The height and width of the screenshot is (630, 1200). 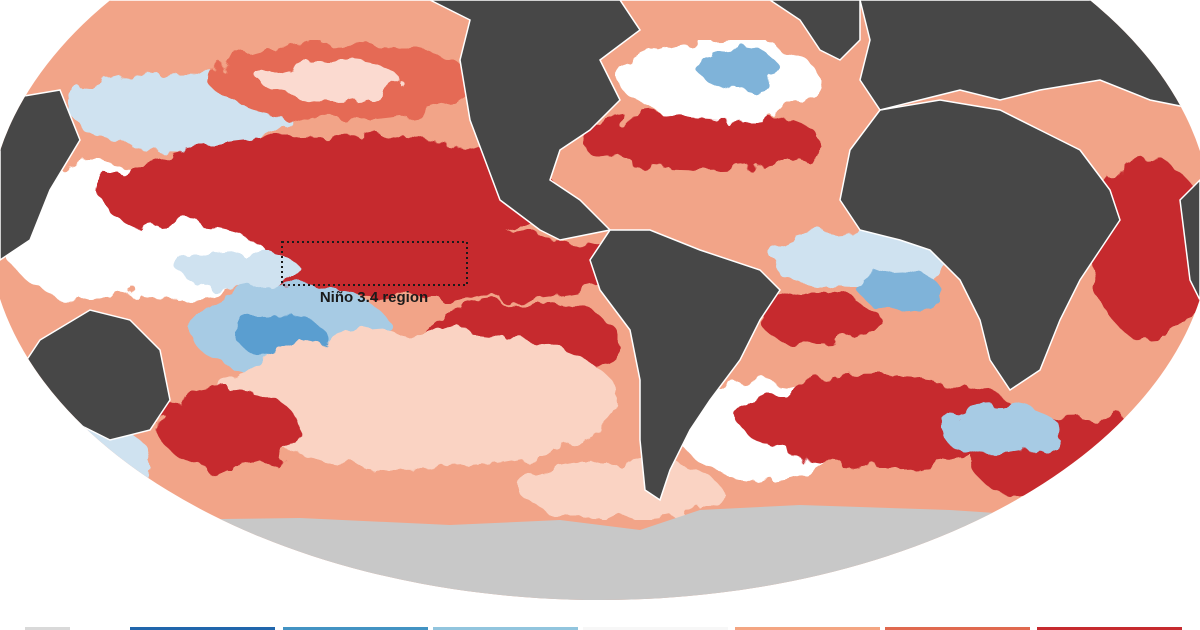 I want to click on africa, so click(x=980, y=245).